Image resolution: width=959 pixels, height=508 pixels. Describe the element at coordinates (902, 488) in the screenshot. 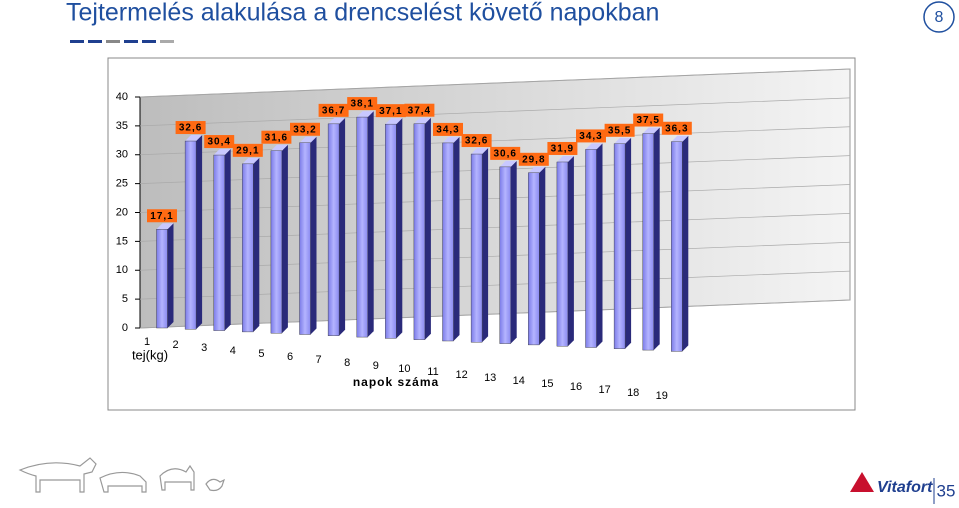

I see `logo: Vitafort 35` at that location.